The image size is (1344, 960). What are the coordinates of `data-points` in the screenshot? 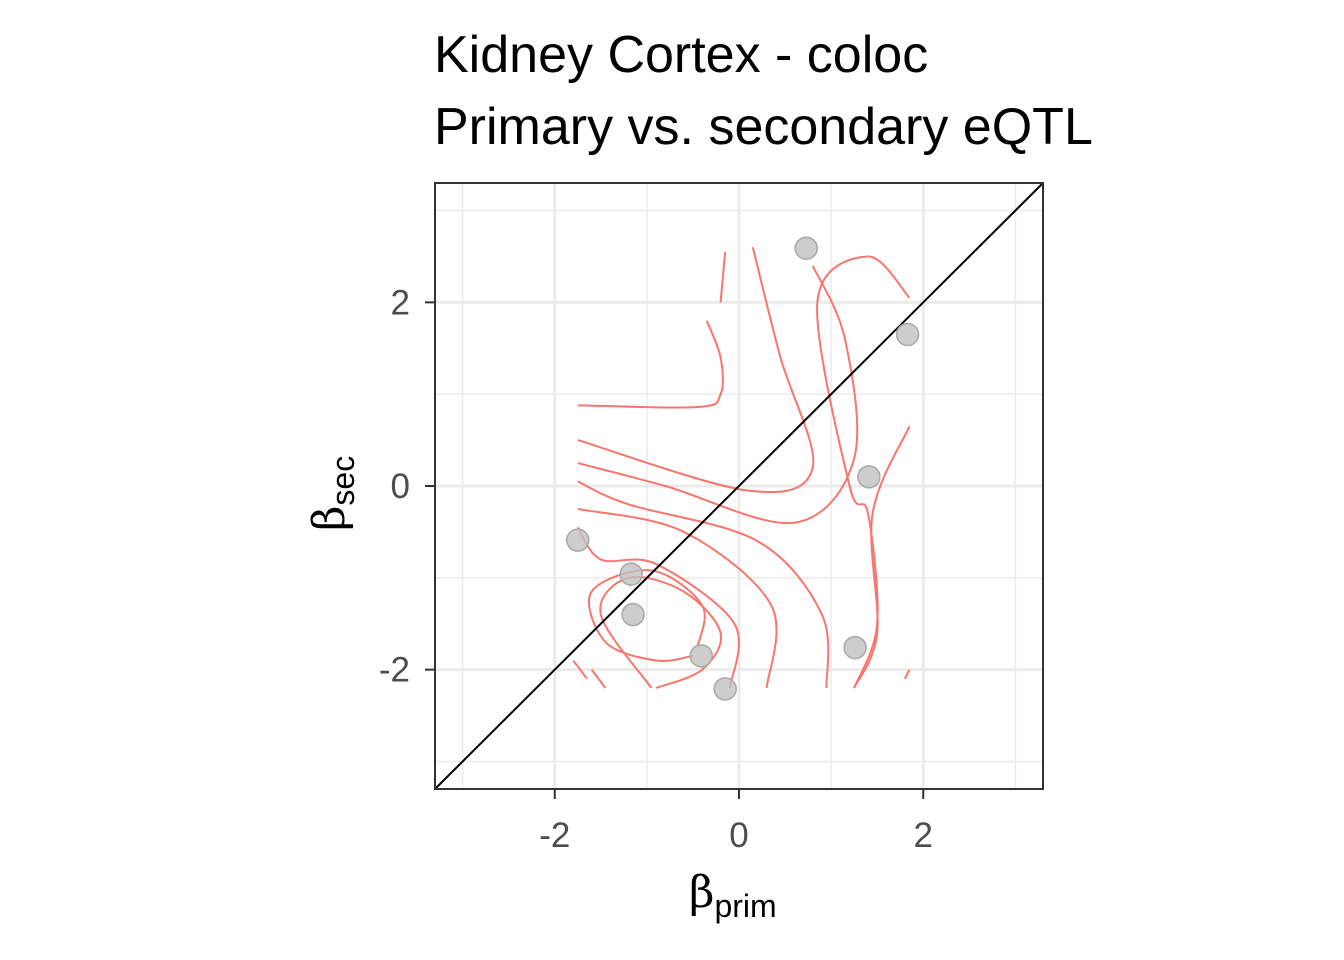 It's located at (743, 468).